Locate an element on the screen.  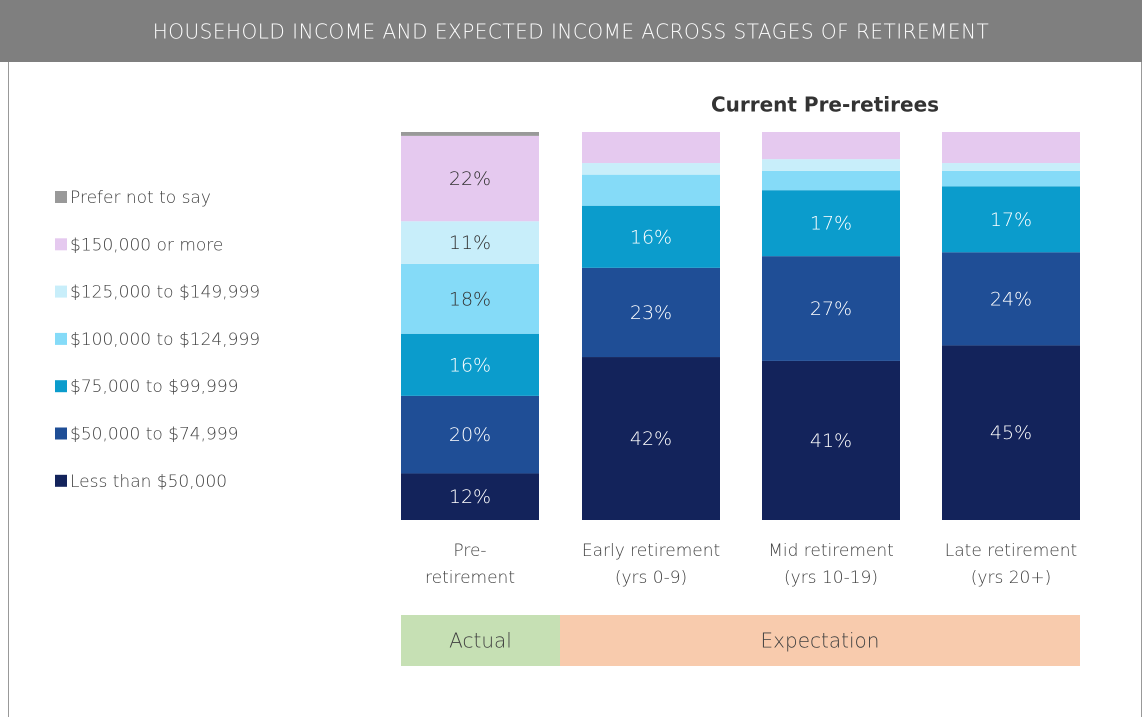
data-label: 11% is located at coordinates (470, 243).